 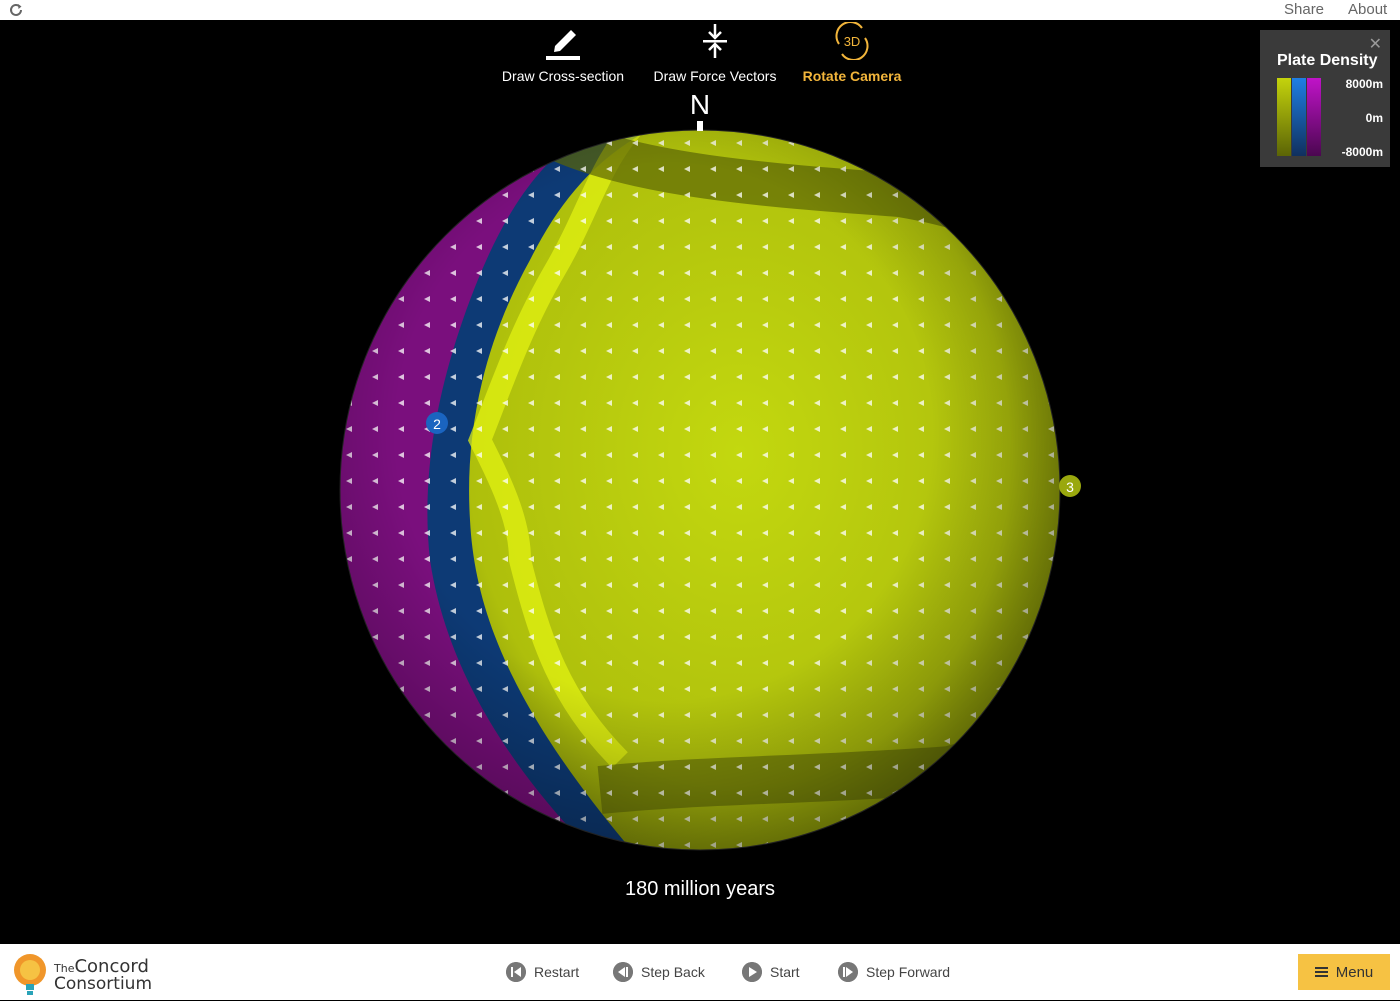 What do you see at coordinates (908, 972) in the screenshot?
I see `step-forward-label: Step Forward` at bounding box center [908, 972].